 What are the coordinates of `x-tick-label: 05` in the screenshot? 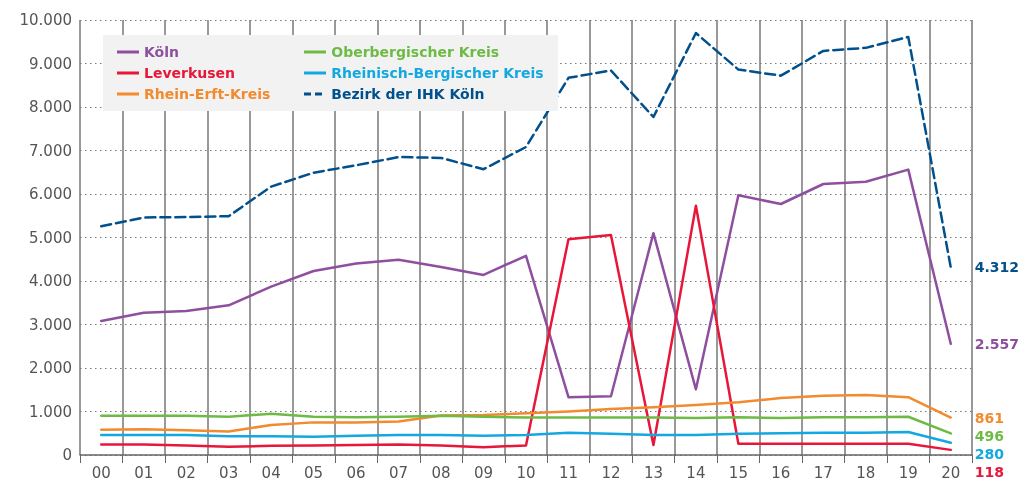 It's located at (314, 472).